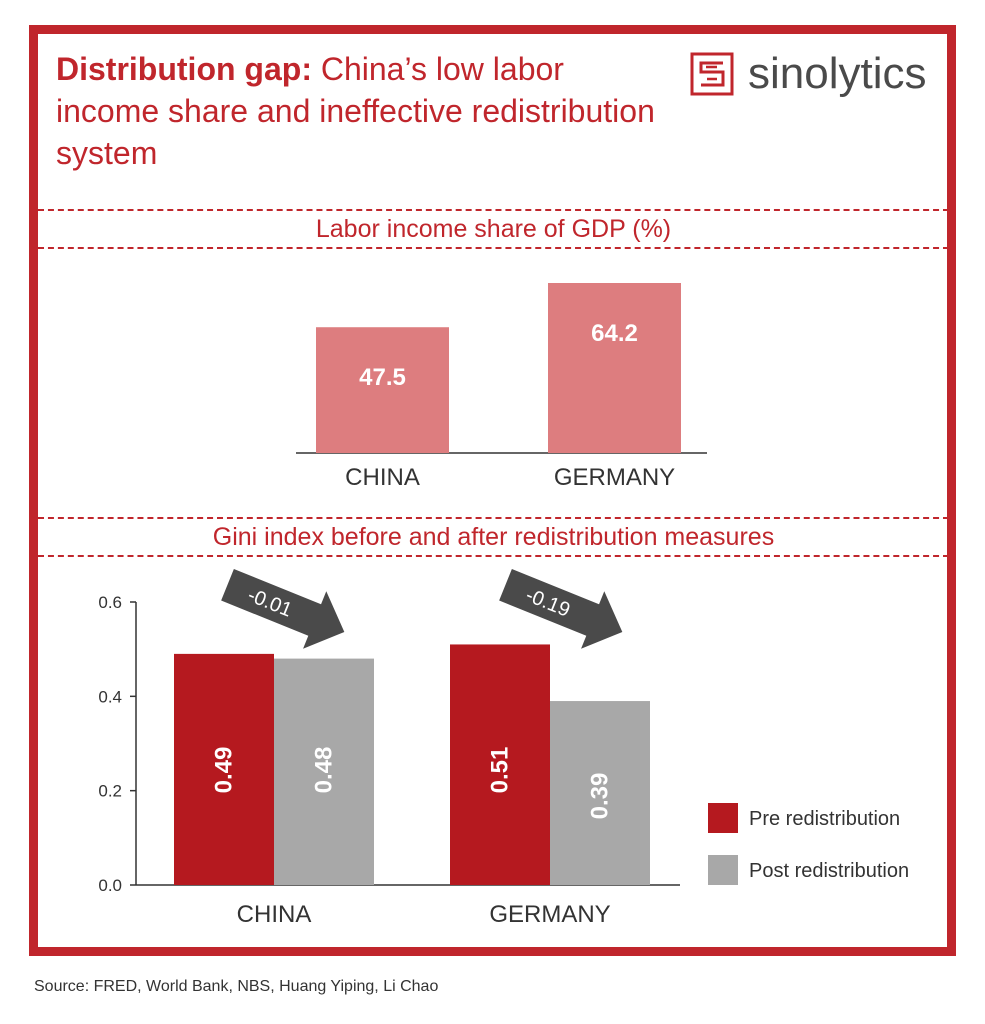 This screenshot has width=985, height=1024. Describe the element at coordinates (500, 770) in the screenshot. I see `data-label: 0.51` at that location.